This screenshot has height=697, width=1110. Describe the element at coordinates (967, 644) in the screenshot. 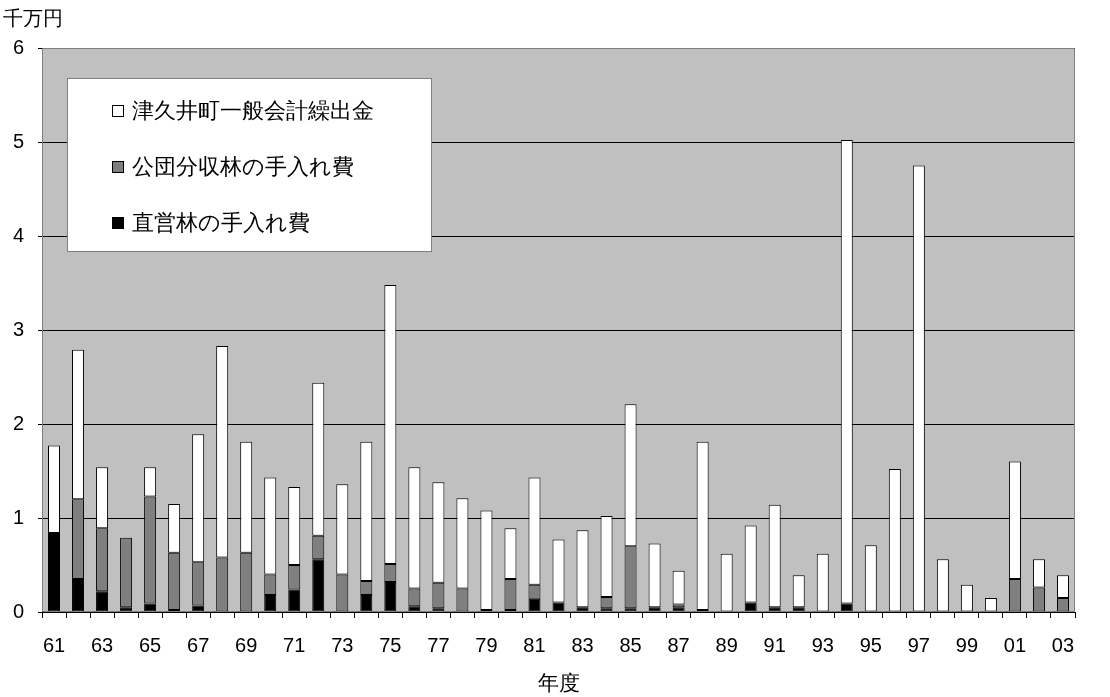

I see `x-tick-label: 99` at that location.